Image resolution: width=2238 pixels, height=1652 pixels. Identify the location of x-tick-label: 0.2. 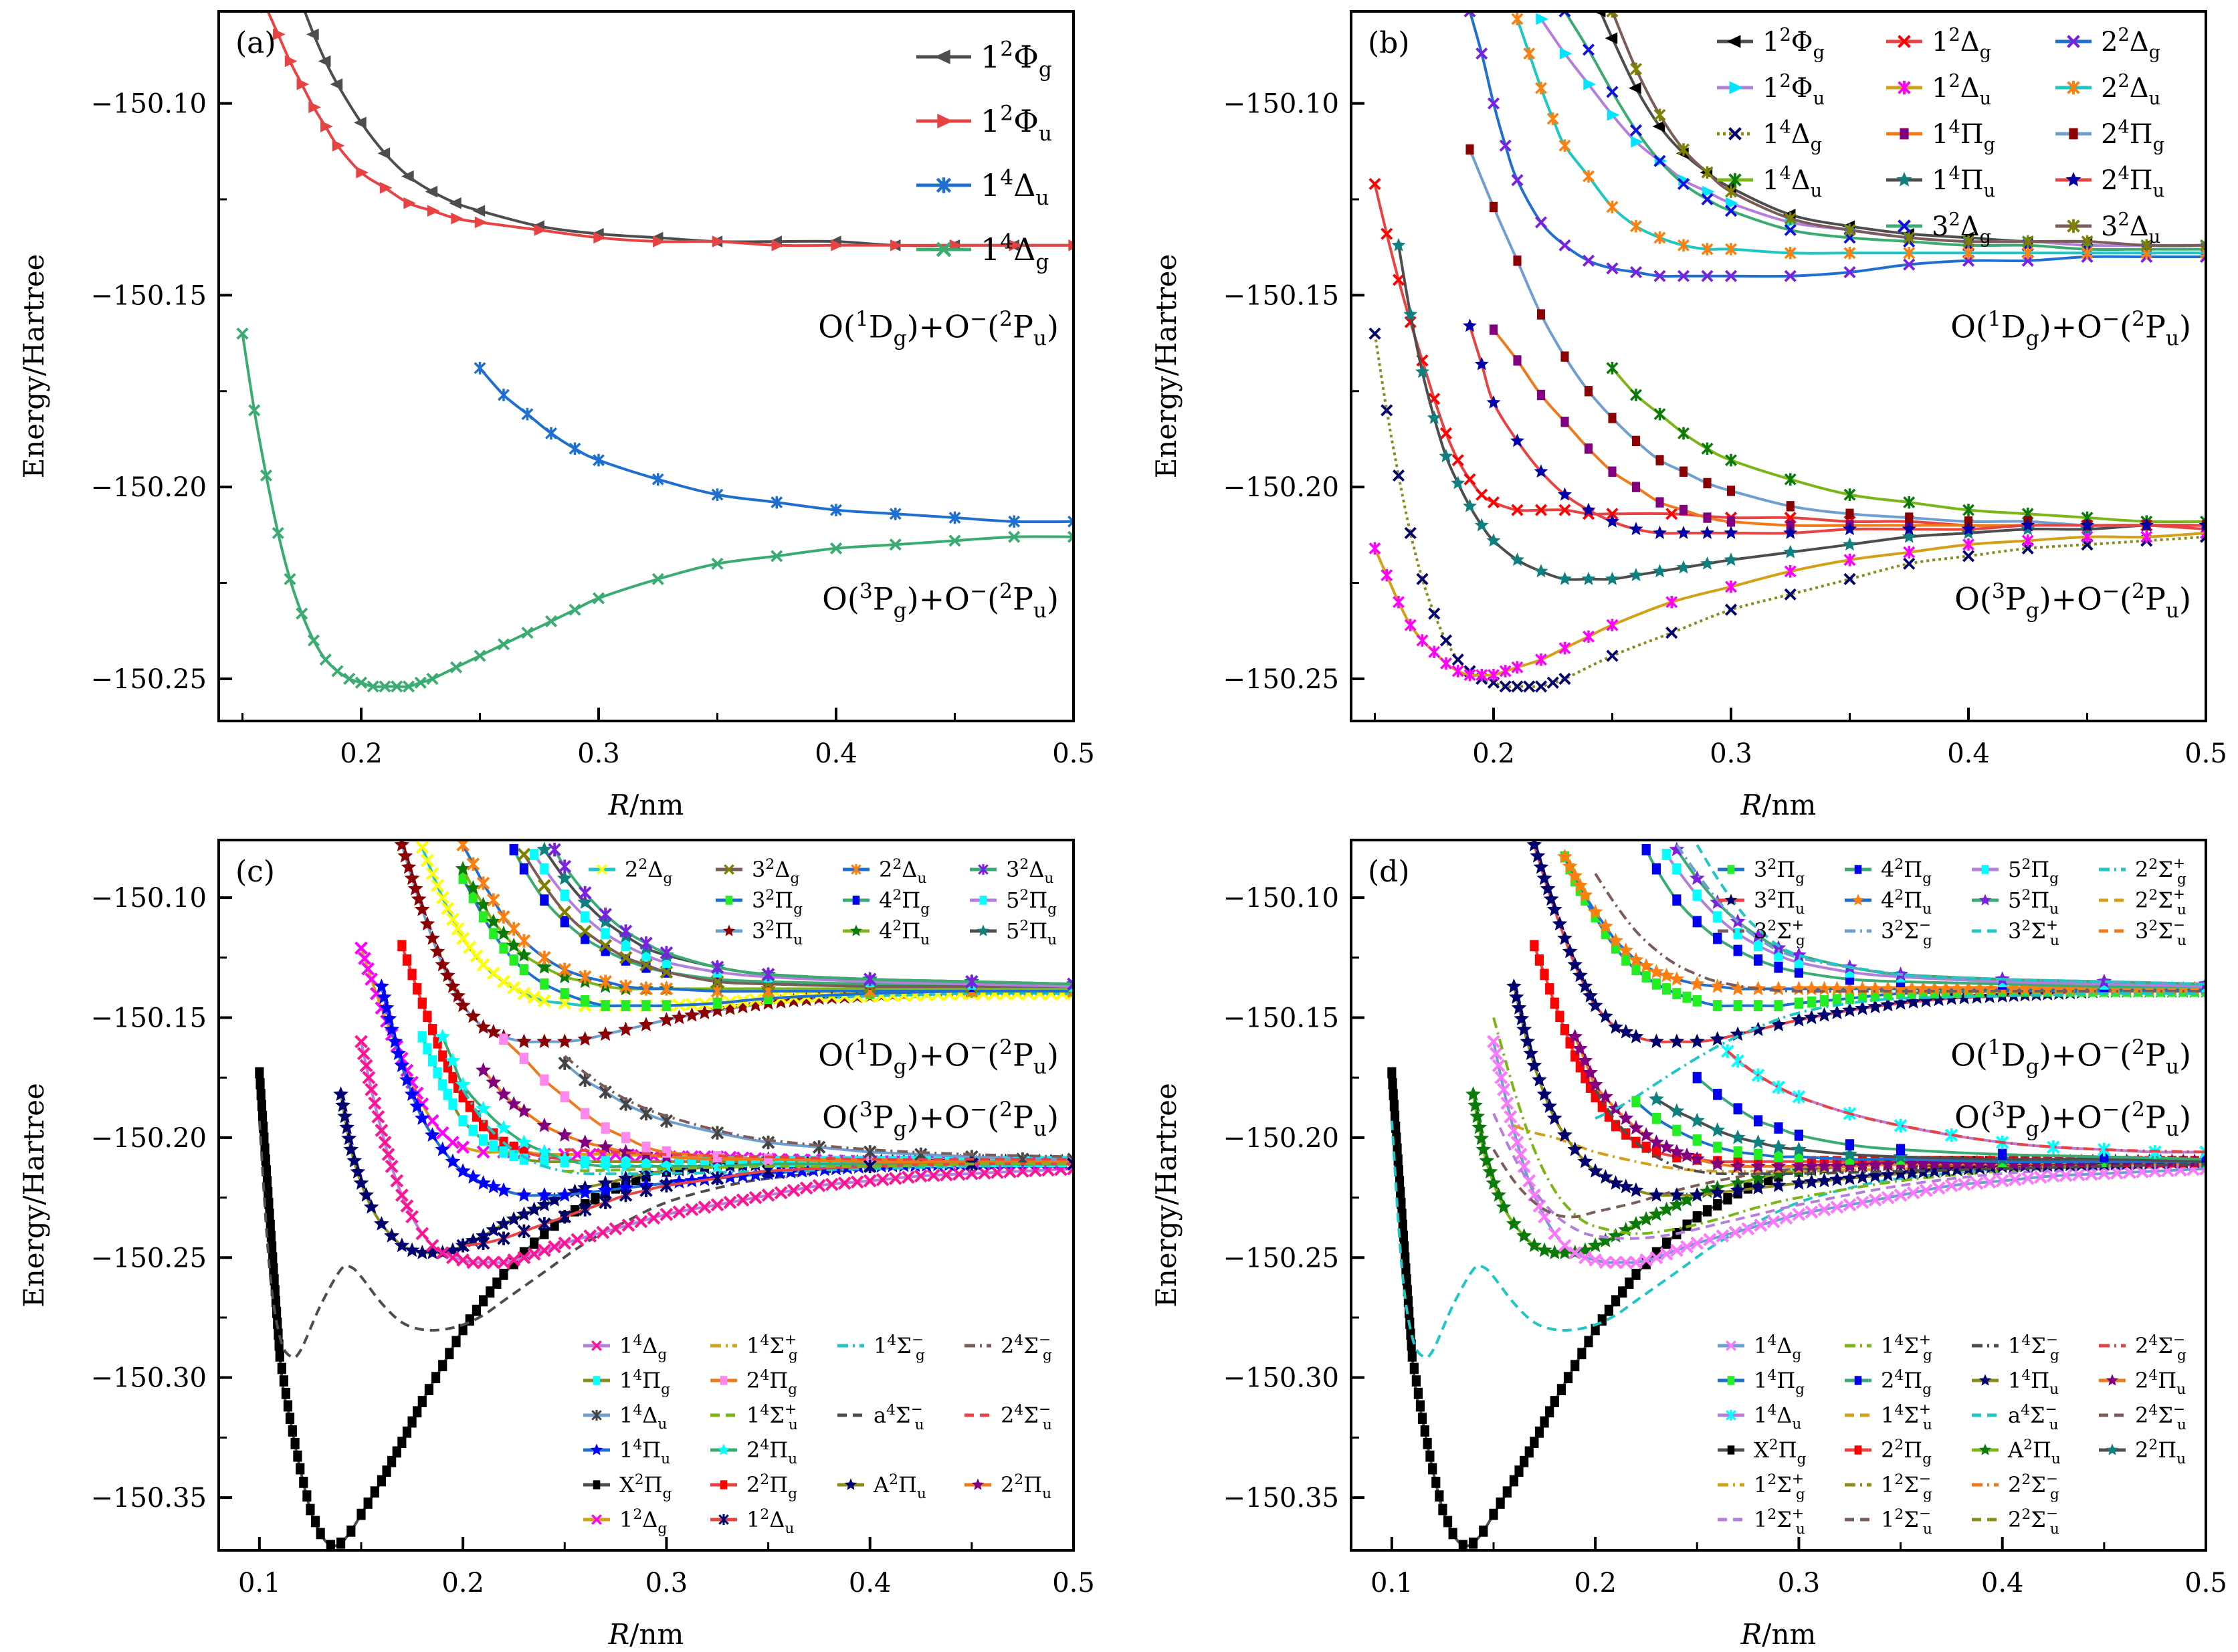
(1493, 753).